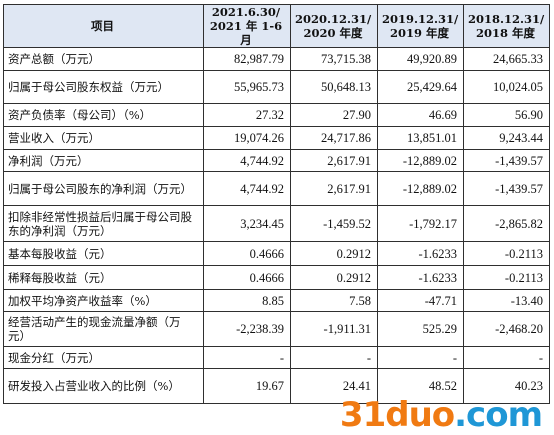 This screenshot has width=554, height=435. Describe the element at coordinates (506, 138) in the screenshot. I see `cell-value: 9,243.44` at that location.